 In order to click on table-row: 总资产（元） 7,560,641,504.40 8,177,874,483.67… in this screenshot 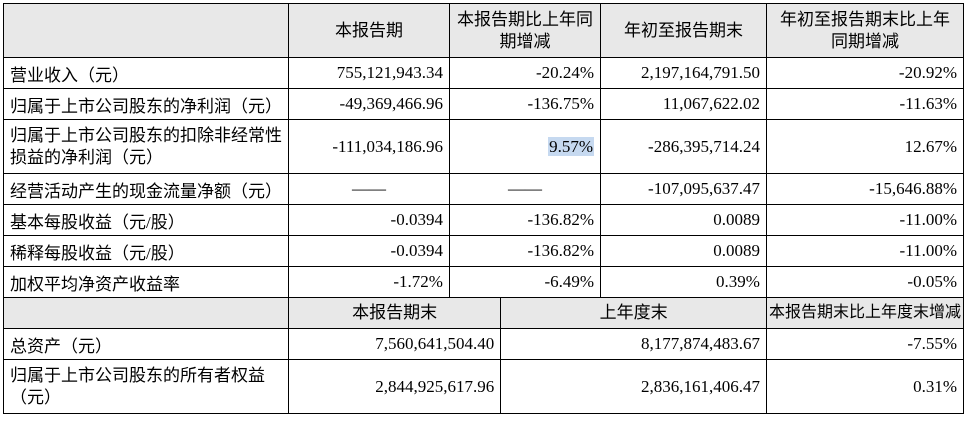, I will do `click(483, 344)`.